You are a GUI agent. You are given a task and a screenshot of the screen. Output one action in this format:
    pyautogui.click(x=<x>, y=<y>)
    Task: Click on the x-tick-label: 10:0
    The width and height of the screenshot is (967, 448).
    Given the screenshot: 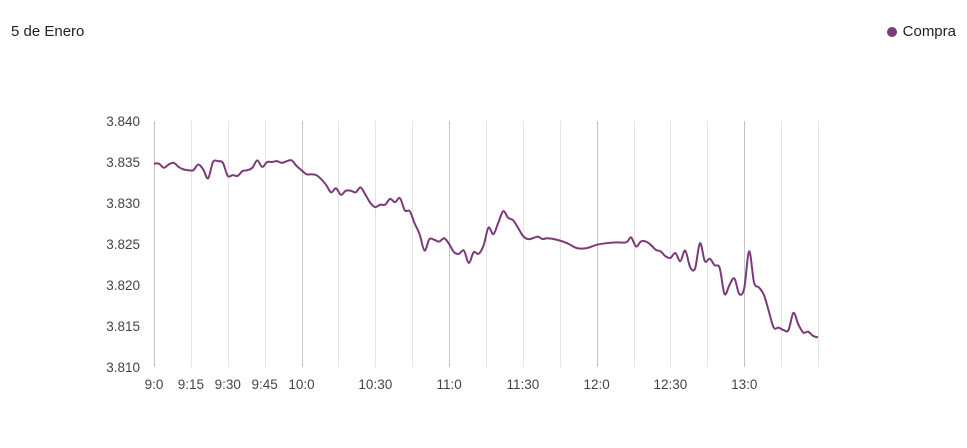 What is the action you would take?
    pyautogui.click(x=301, y=384)
    